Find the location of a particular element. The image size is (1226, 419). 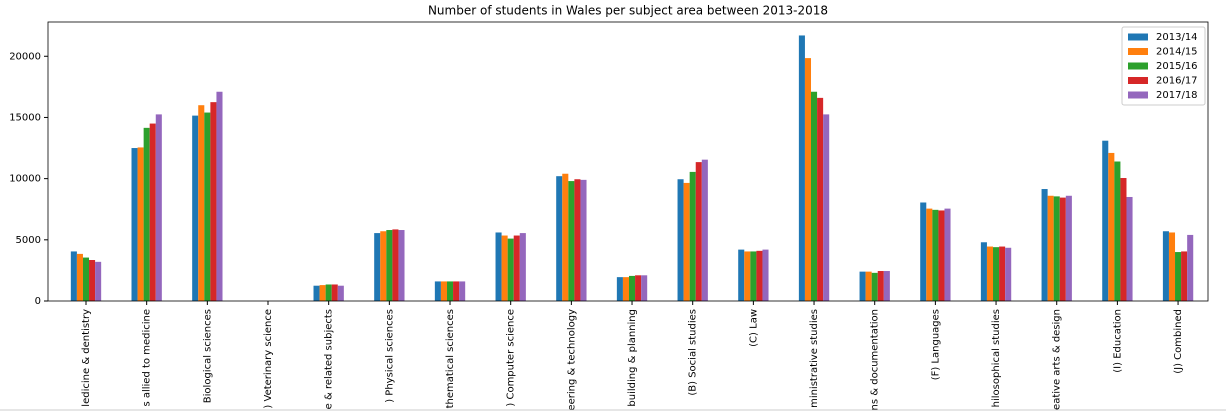

legend-label: 2015/16 is located at coordinates (1177, 66).